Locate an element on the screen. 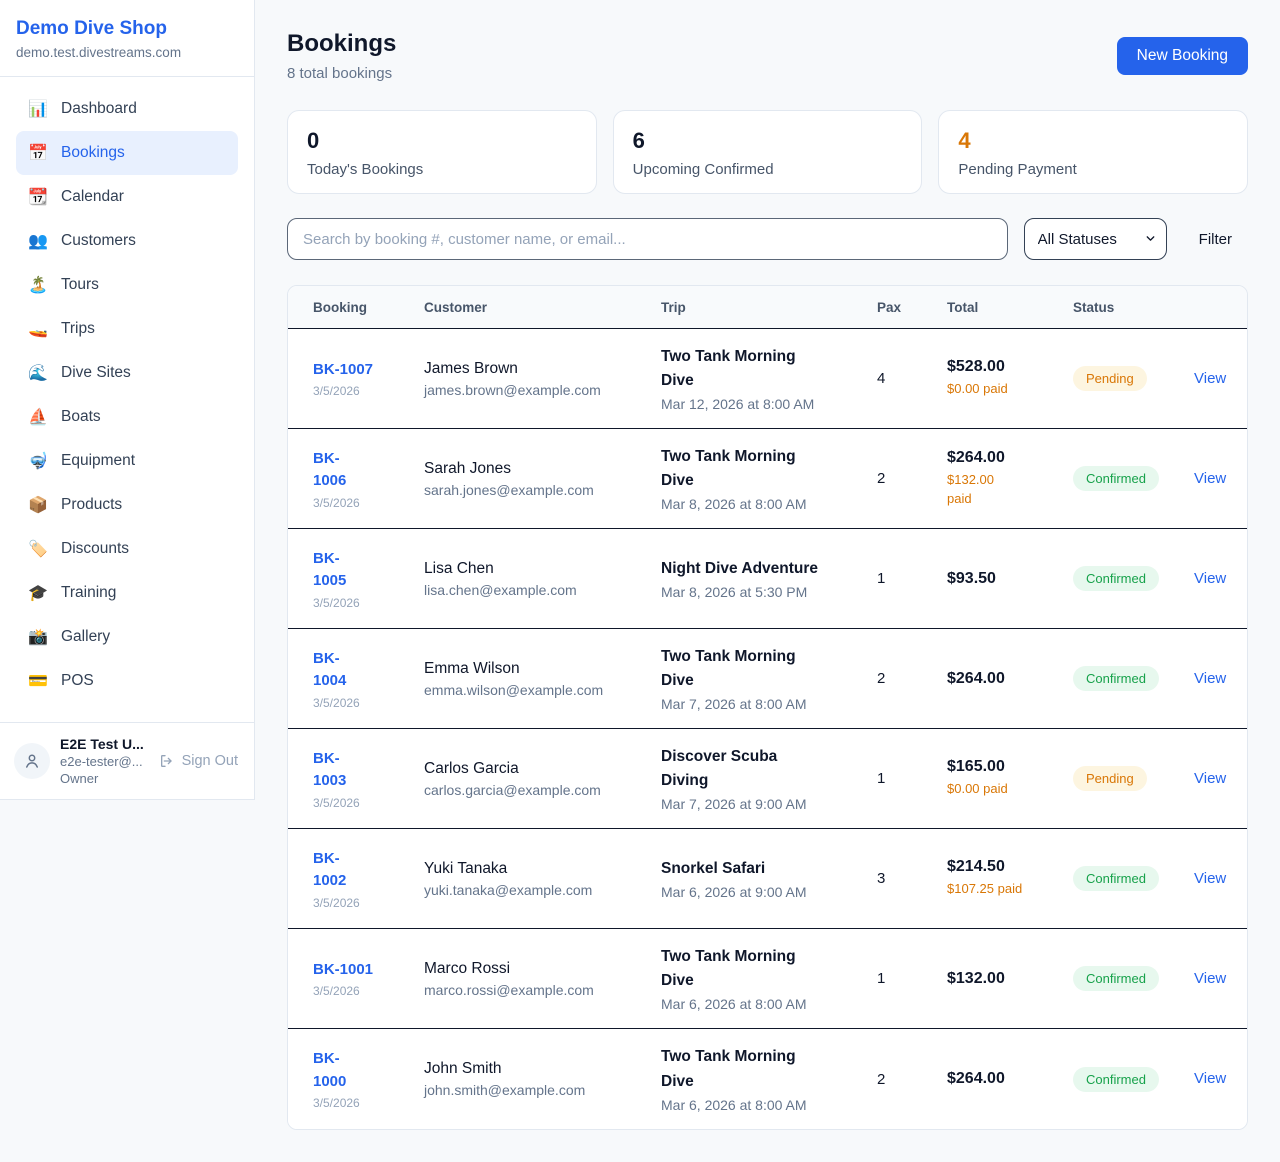 The width and height of the screenshot is (1280, 1162). customers-icon: 👥 is located at coordinates (38, 241).